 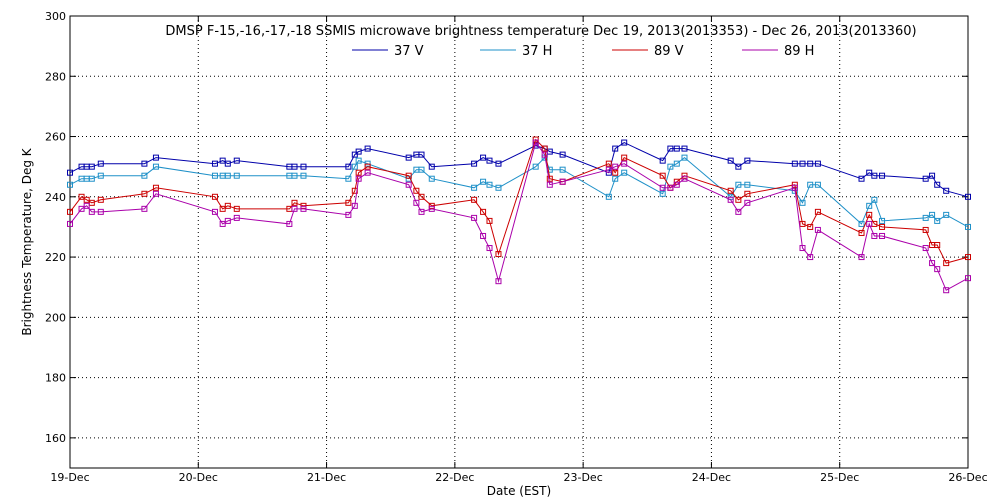 I want to click on series-37-h, so click(x=519, y=192).